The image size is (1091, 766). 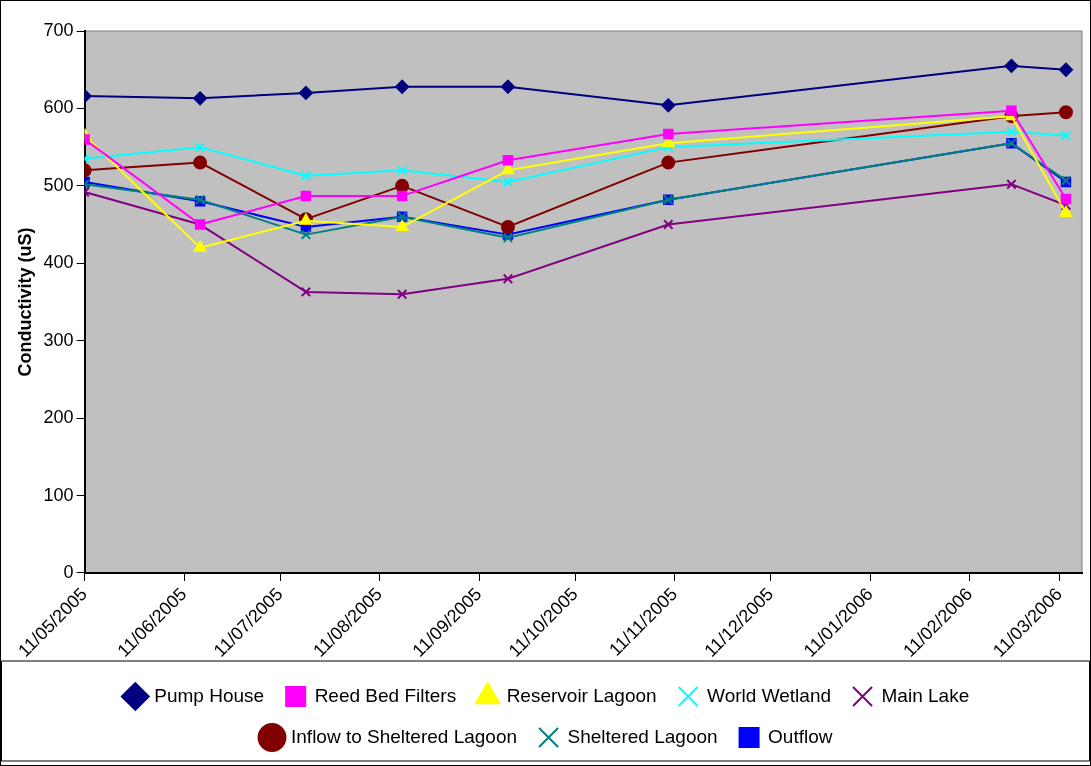 What do you see at coordinates (58, 494) in the screenshot?
I see `y-tick-label: 100` at bounding box center [58, 494].